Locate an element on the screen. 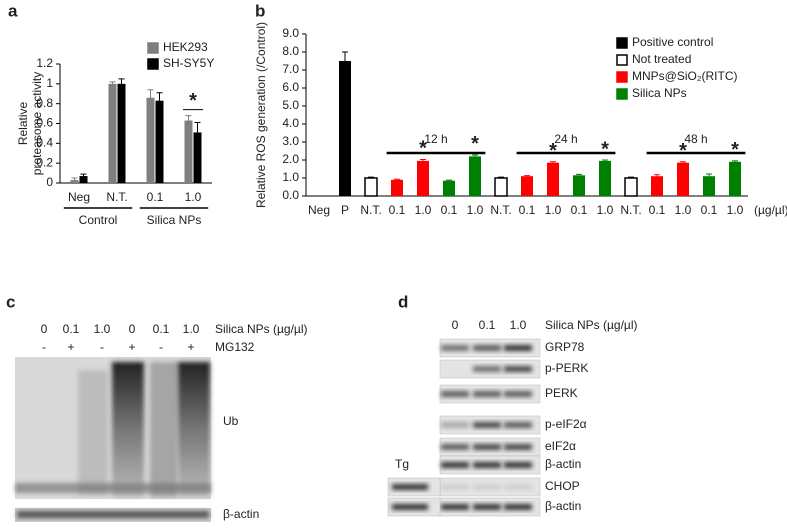 This screenshot has width=787, height=530. y-tick-label: 0 is located at coordinates (49, 182).